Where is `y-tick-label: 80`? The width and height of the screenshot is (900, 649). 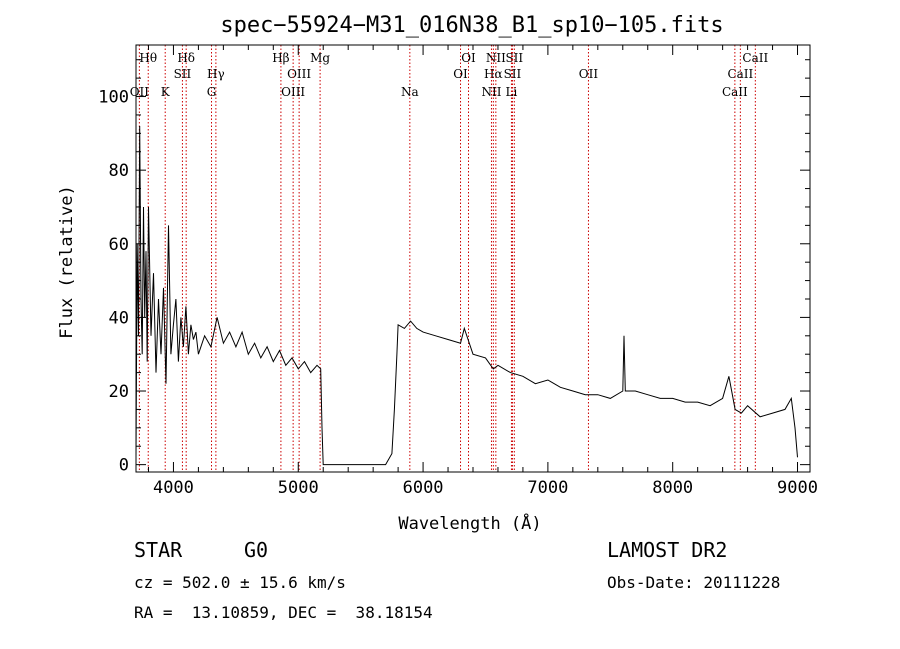 y-tick-label: 80 is located at coordinates (119, 171).